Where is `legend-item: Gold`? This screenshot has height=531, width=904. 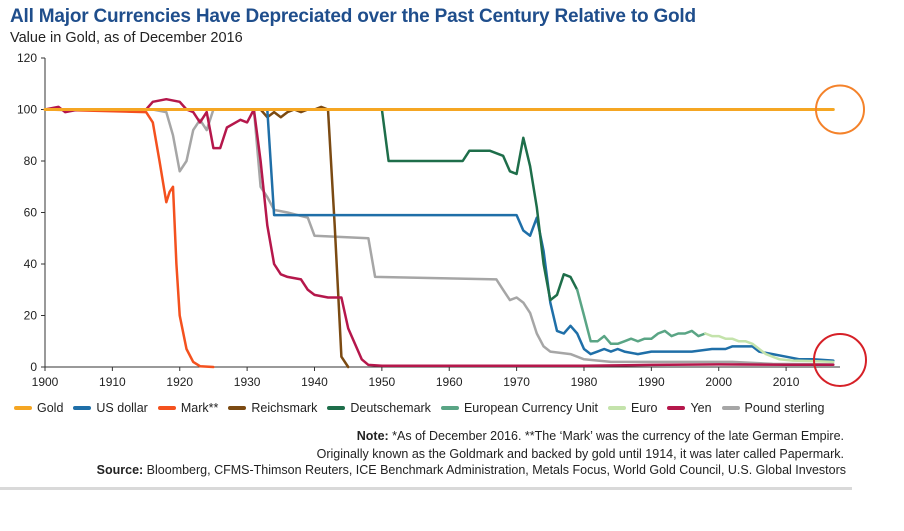
legend-item: Gold is located at coordinates (38, 408).